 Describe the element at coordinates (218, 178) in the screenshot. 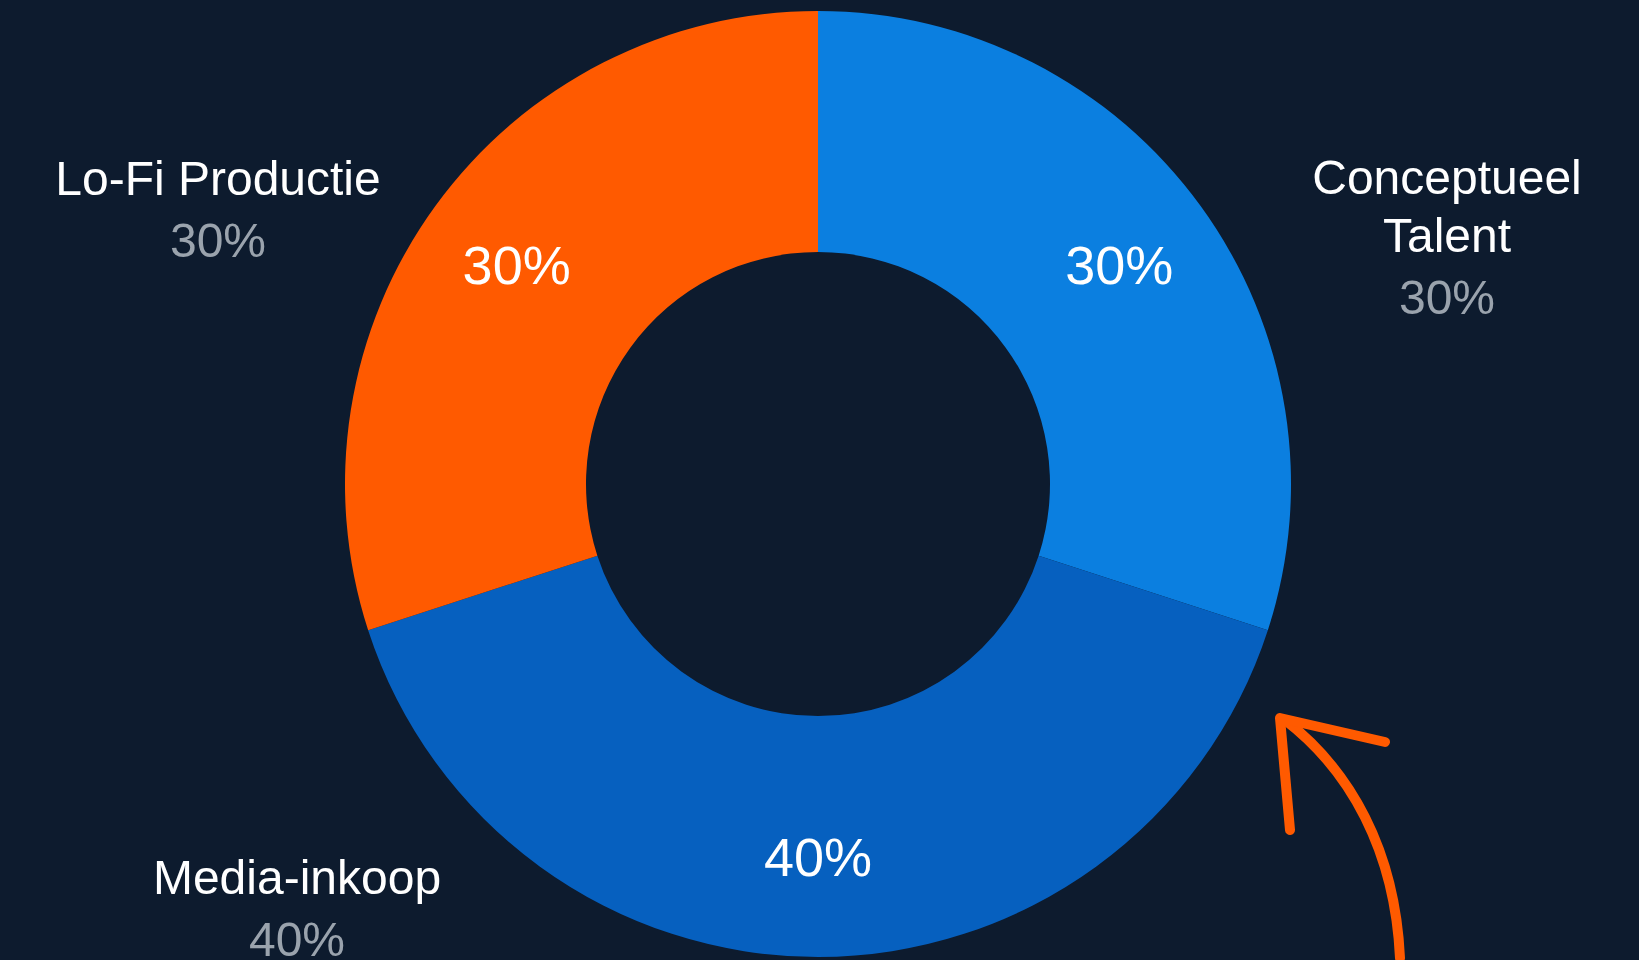

I see `slice-label: Lo-Fi Productie` at that location.